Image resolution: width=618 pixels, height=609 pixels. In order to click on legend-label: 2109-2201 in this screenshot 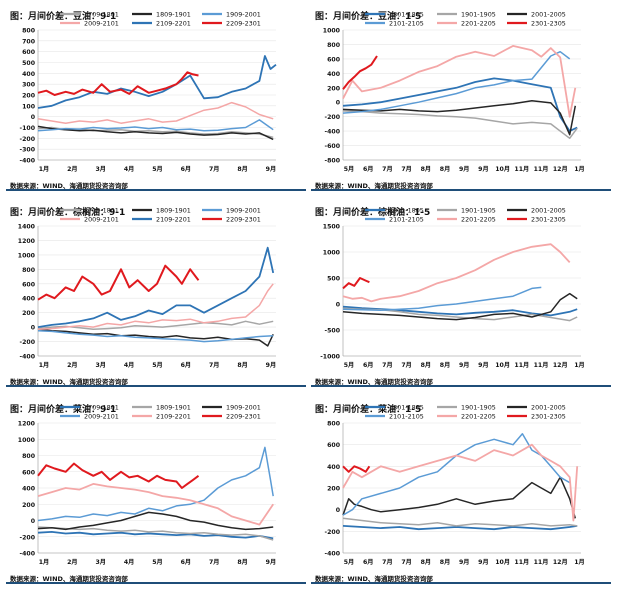, I will do `click(173, 24)`.